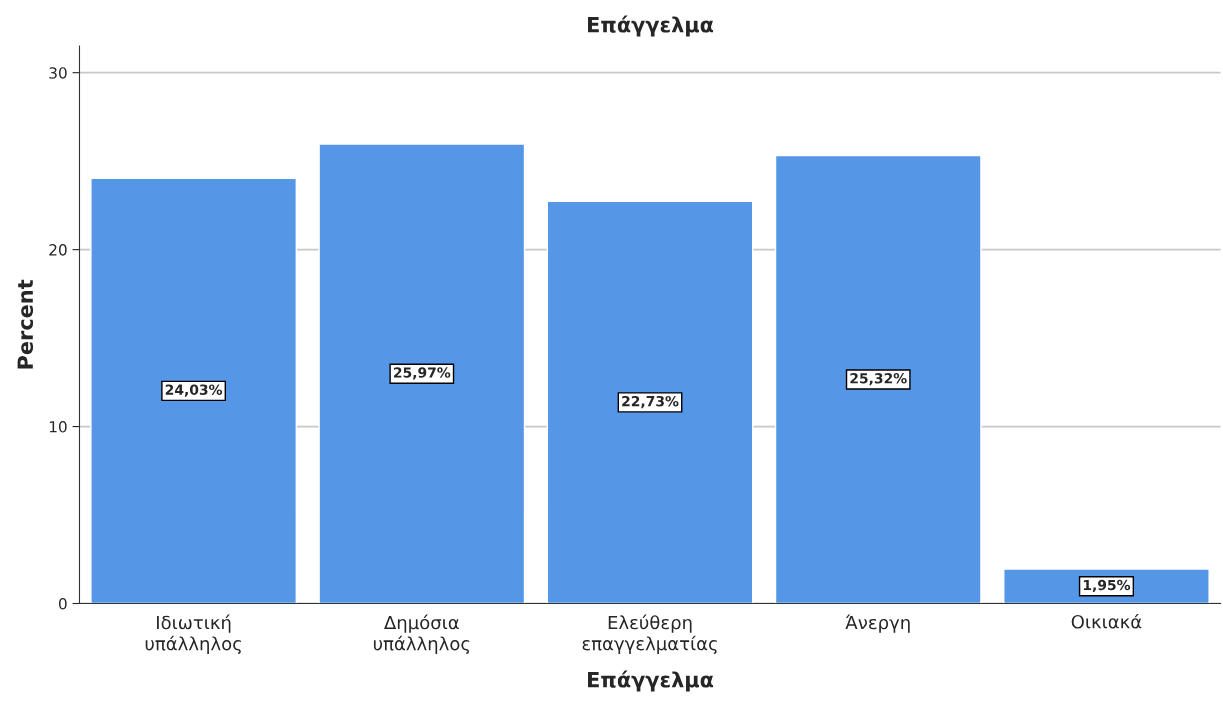 This screenshot has height=710, width=1223. Describe the element at coordinates (651, 681) in the screenshot. I see `x-axis-title: Επάγγελμα` at that location.